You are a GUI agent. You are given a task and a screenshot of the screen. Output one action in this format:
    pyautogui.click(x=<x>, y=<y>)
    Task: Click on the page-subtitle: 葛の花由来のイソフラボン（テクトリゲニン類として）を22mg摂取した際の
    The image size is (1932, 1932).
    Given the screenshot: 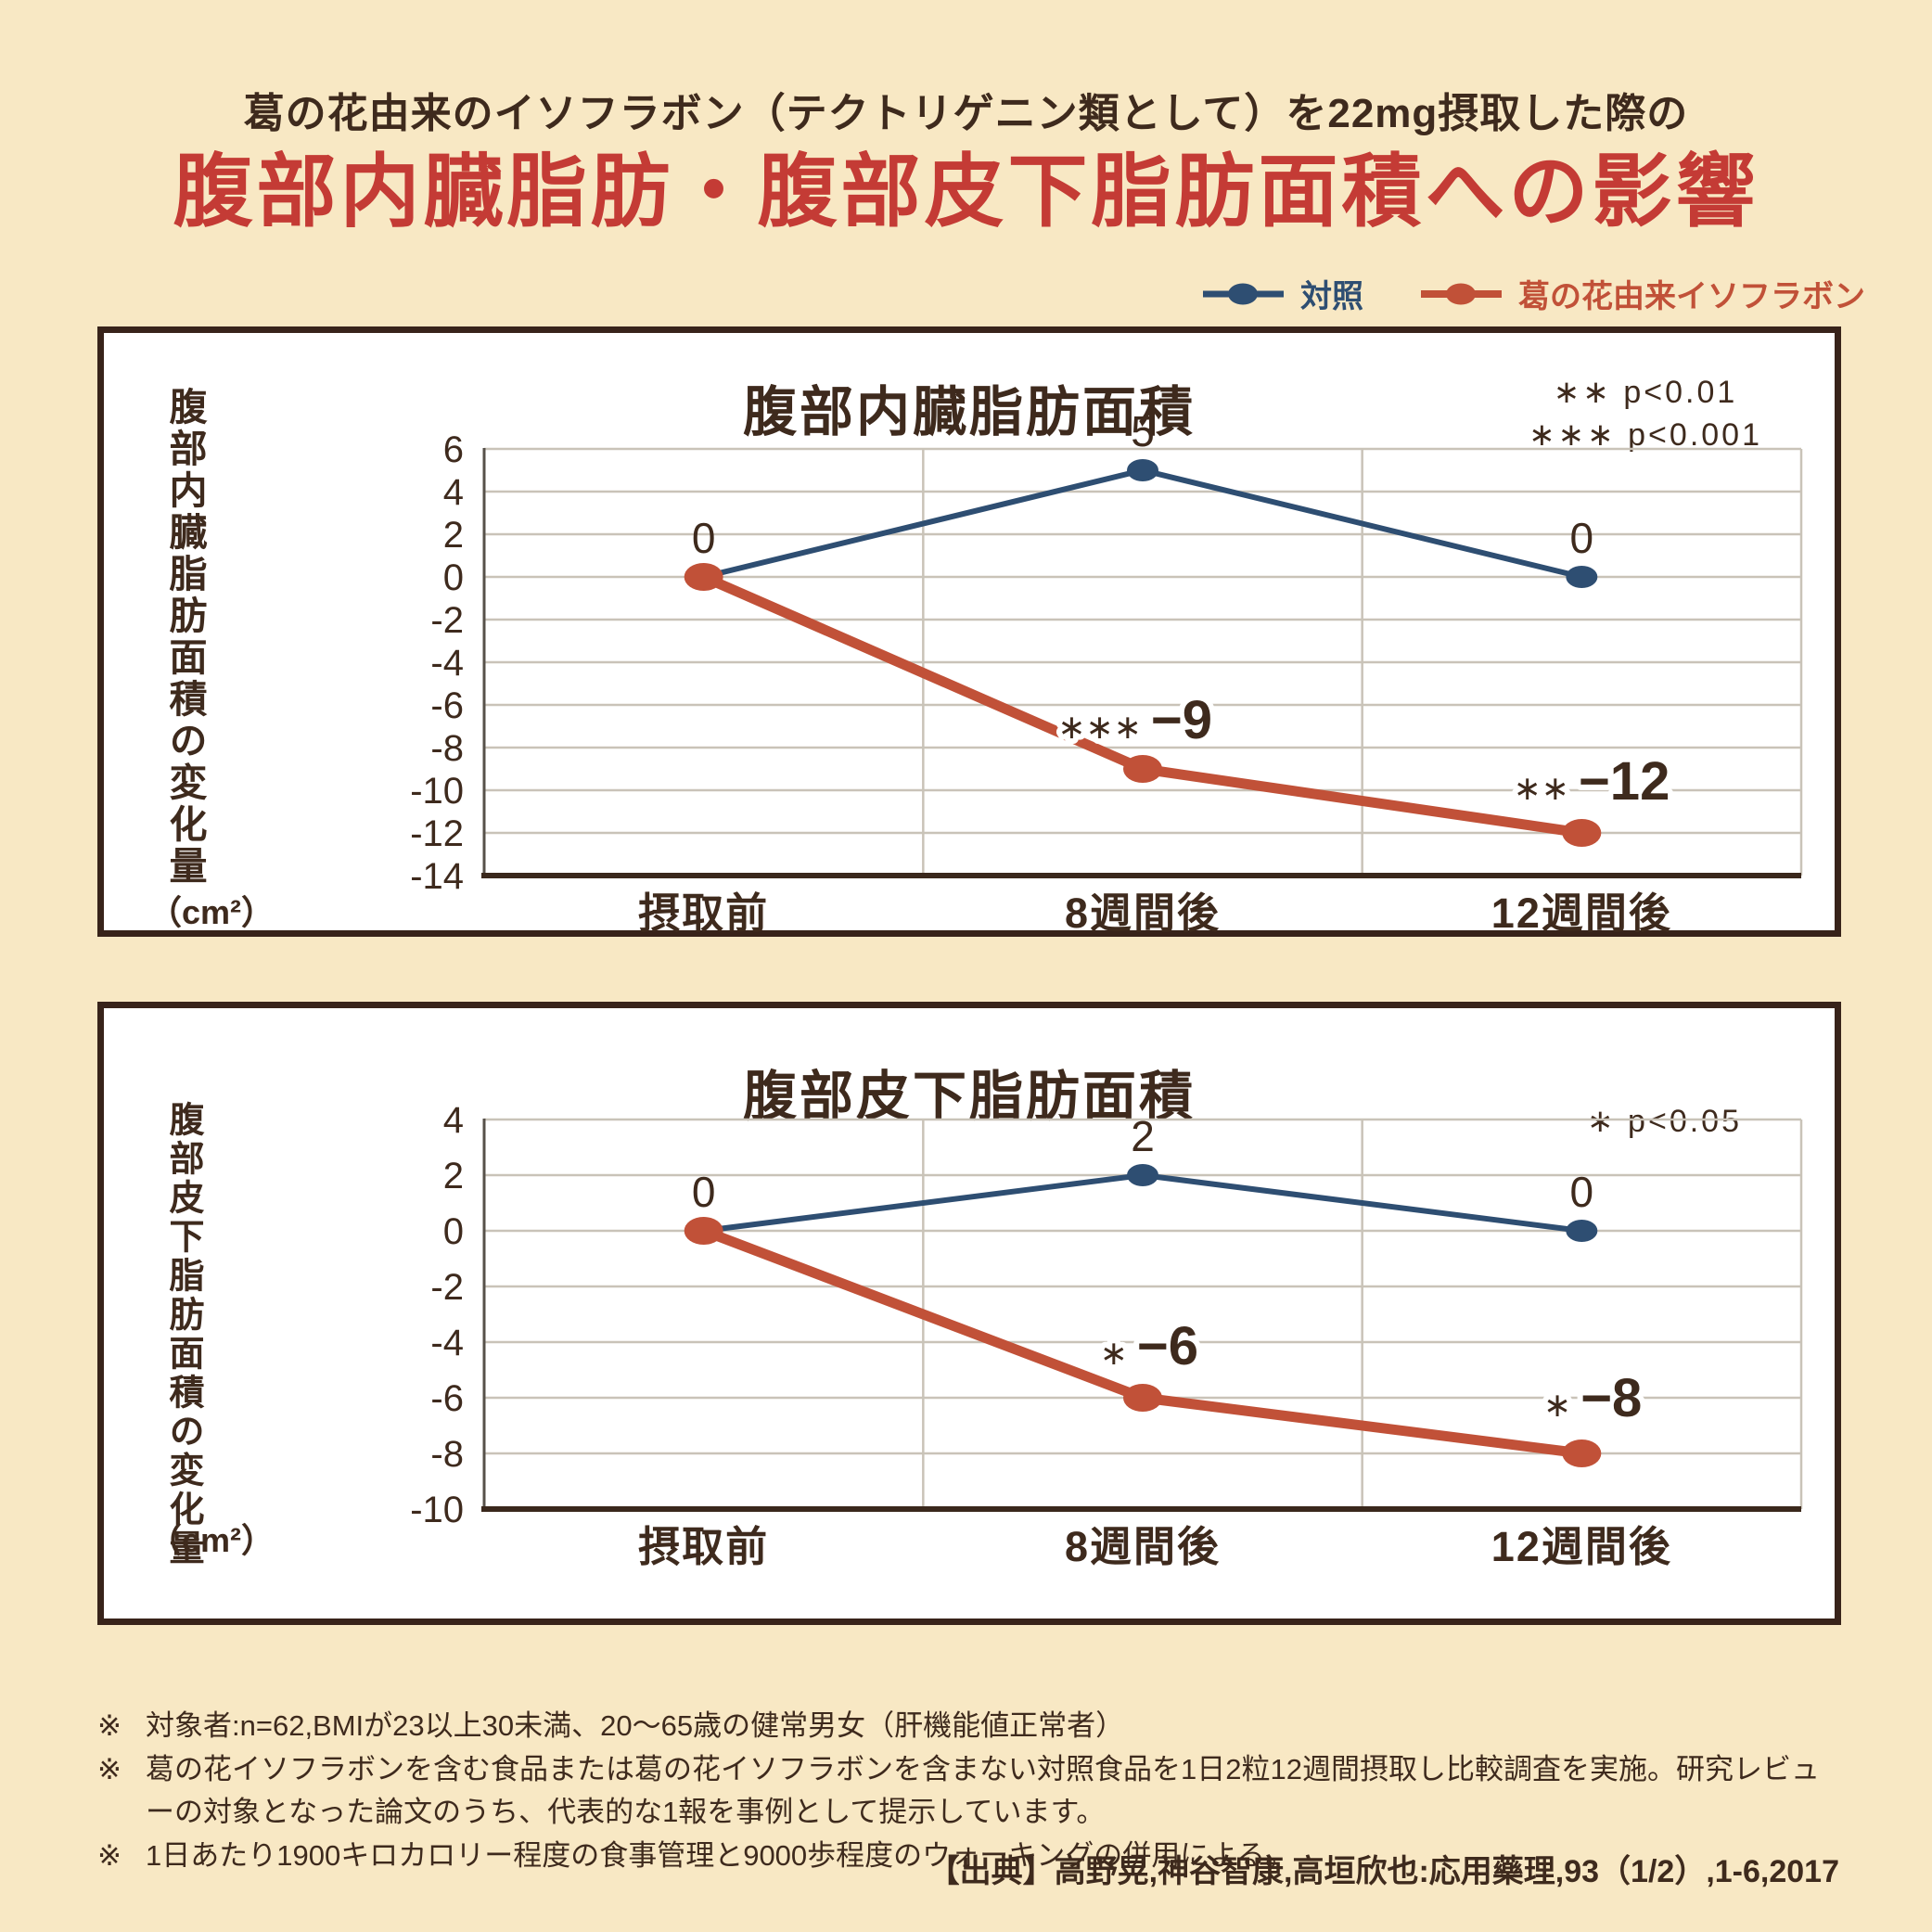 What is the action you would take?
    pyautogui.click(x=966, y=113)
    